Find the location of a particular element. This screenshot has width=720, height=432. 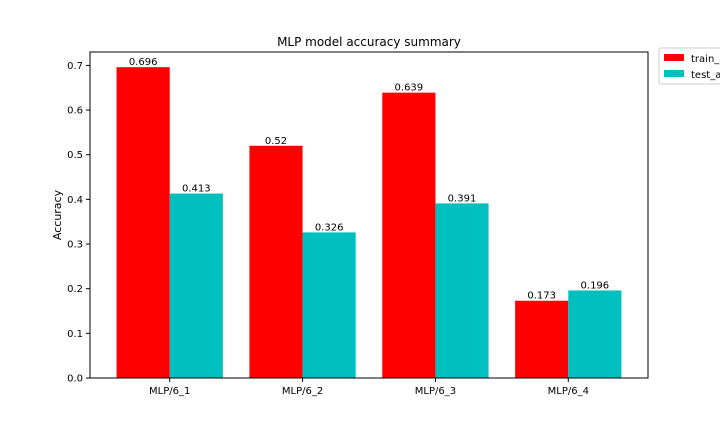

legend-swatch-train is located at coordinates (674, 57).